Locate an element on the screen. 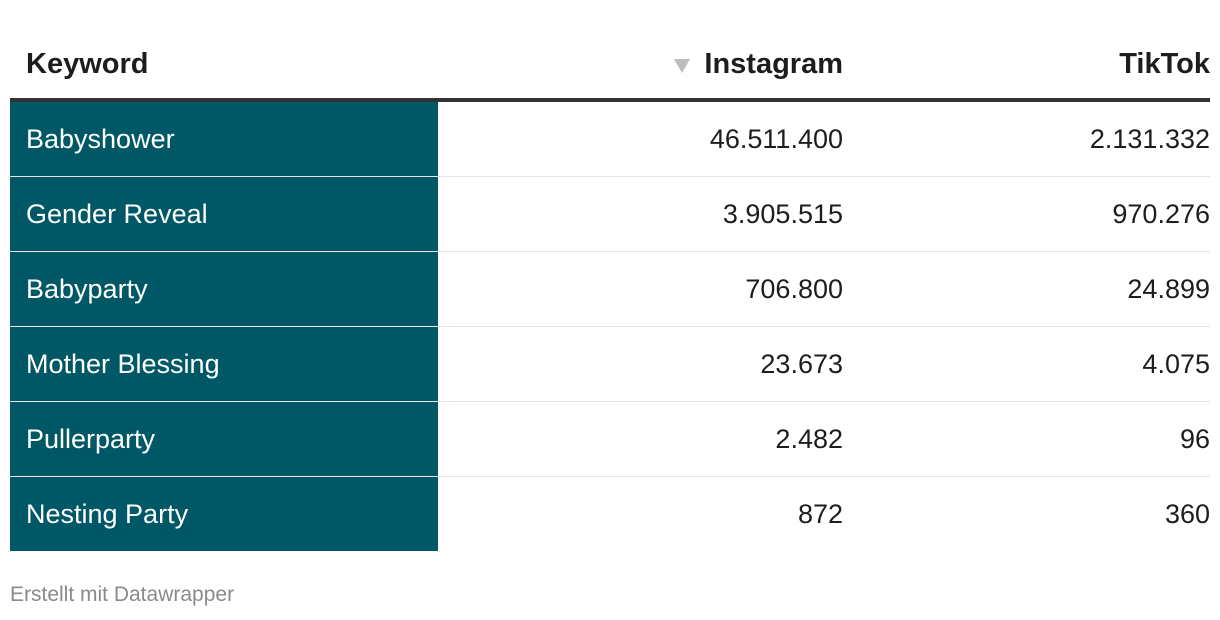  instagram-value: 872 is located at coordinates (820, 514).